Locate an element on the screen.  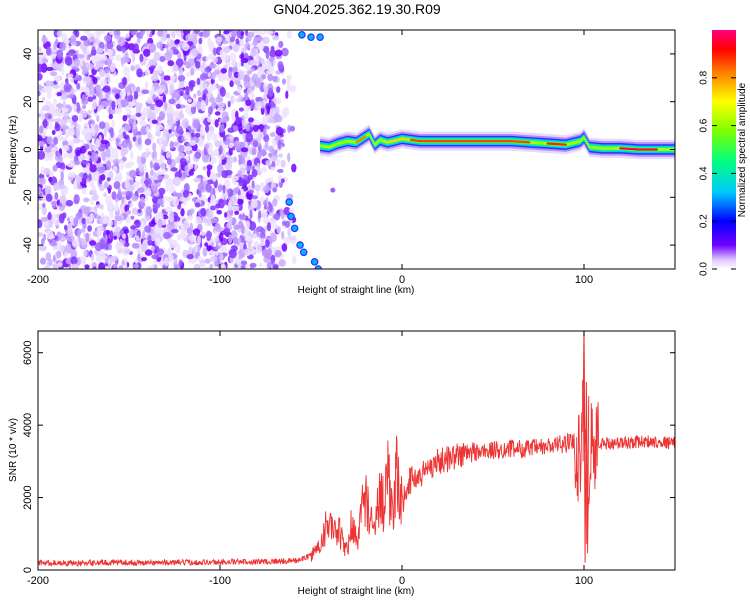
signal-core is located at coordinates (556, 144).